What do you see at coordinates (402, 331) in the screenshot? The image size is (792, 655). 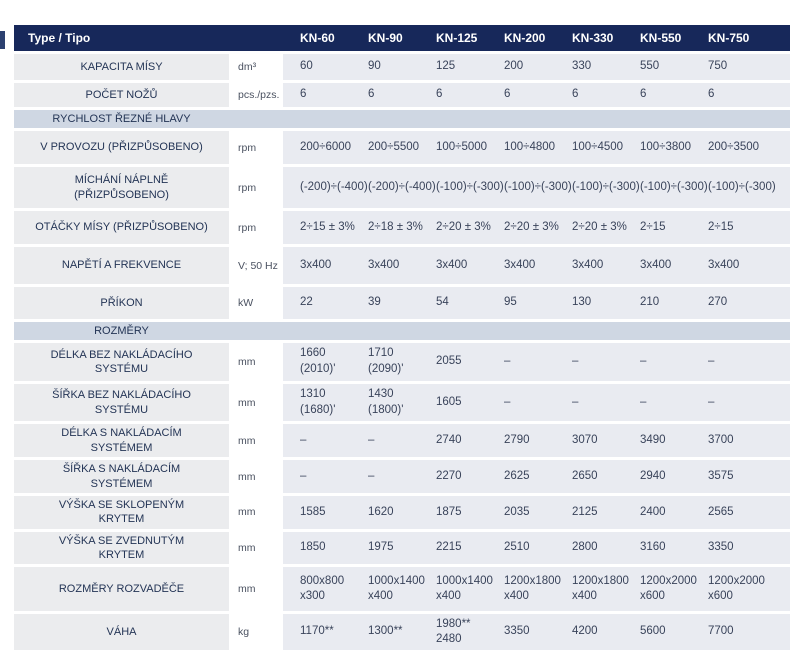 I see `section-row: ROZMĚRY` at bounding box center [402, 331].